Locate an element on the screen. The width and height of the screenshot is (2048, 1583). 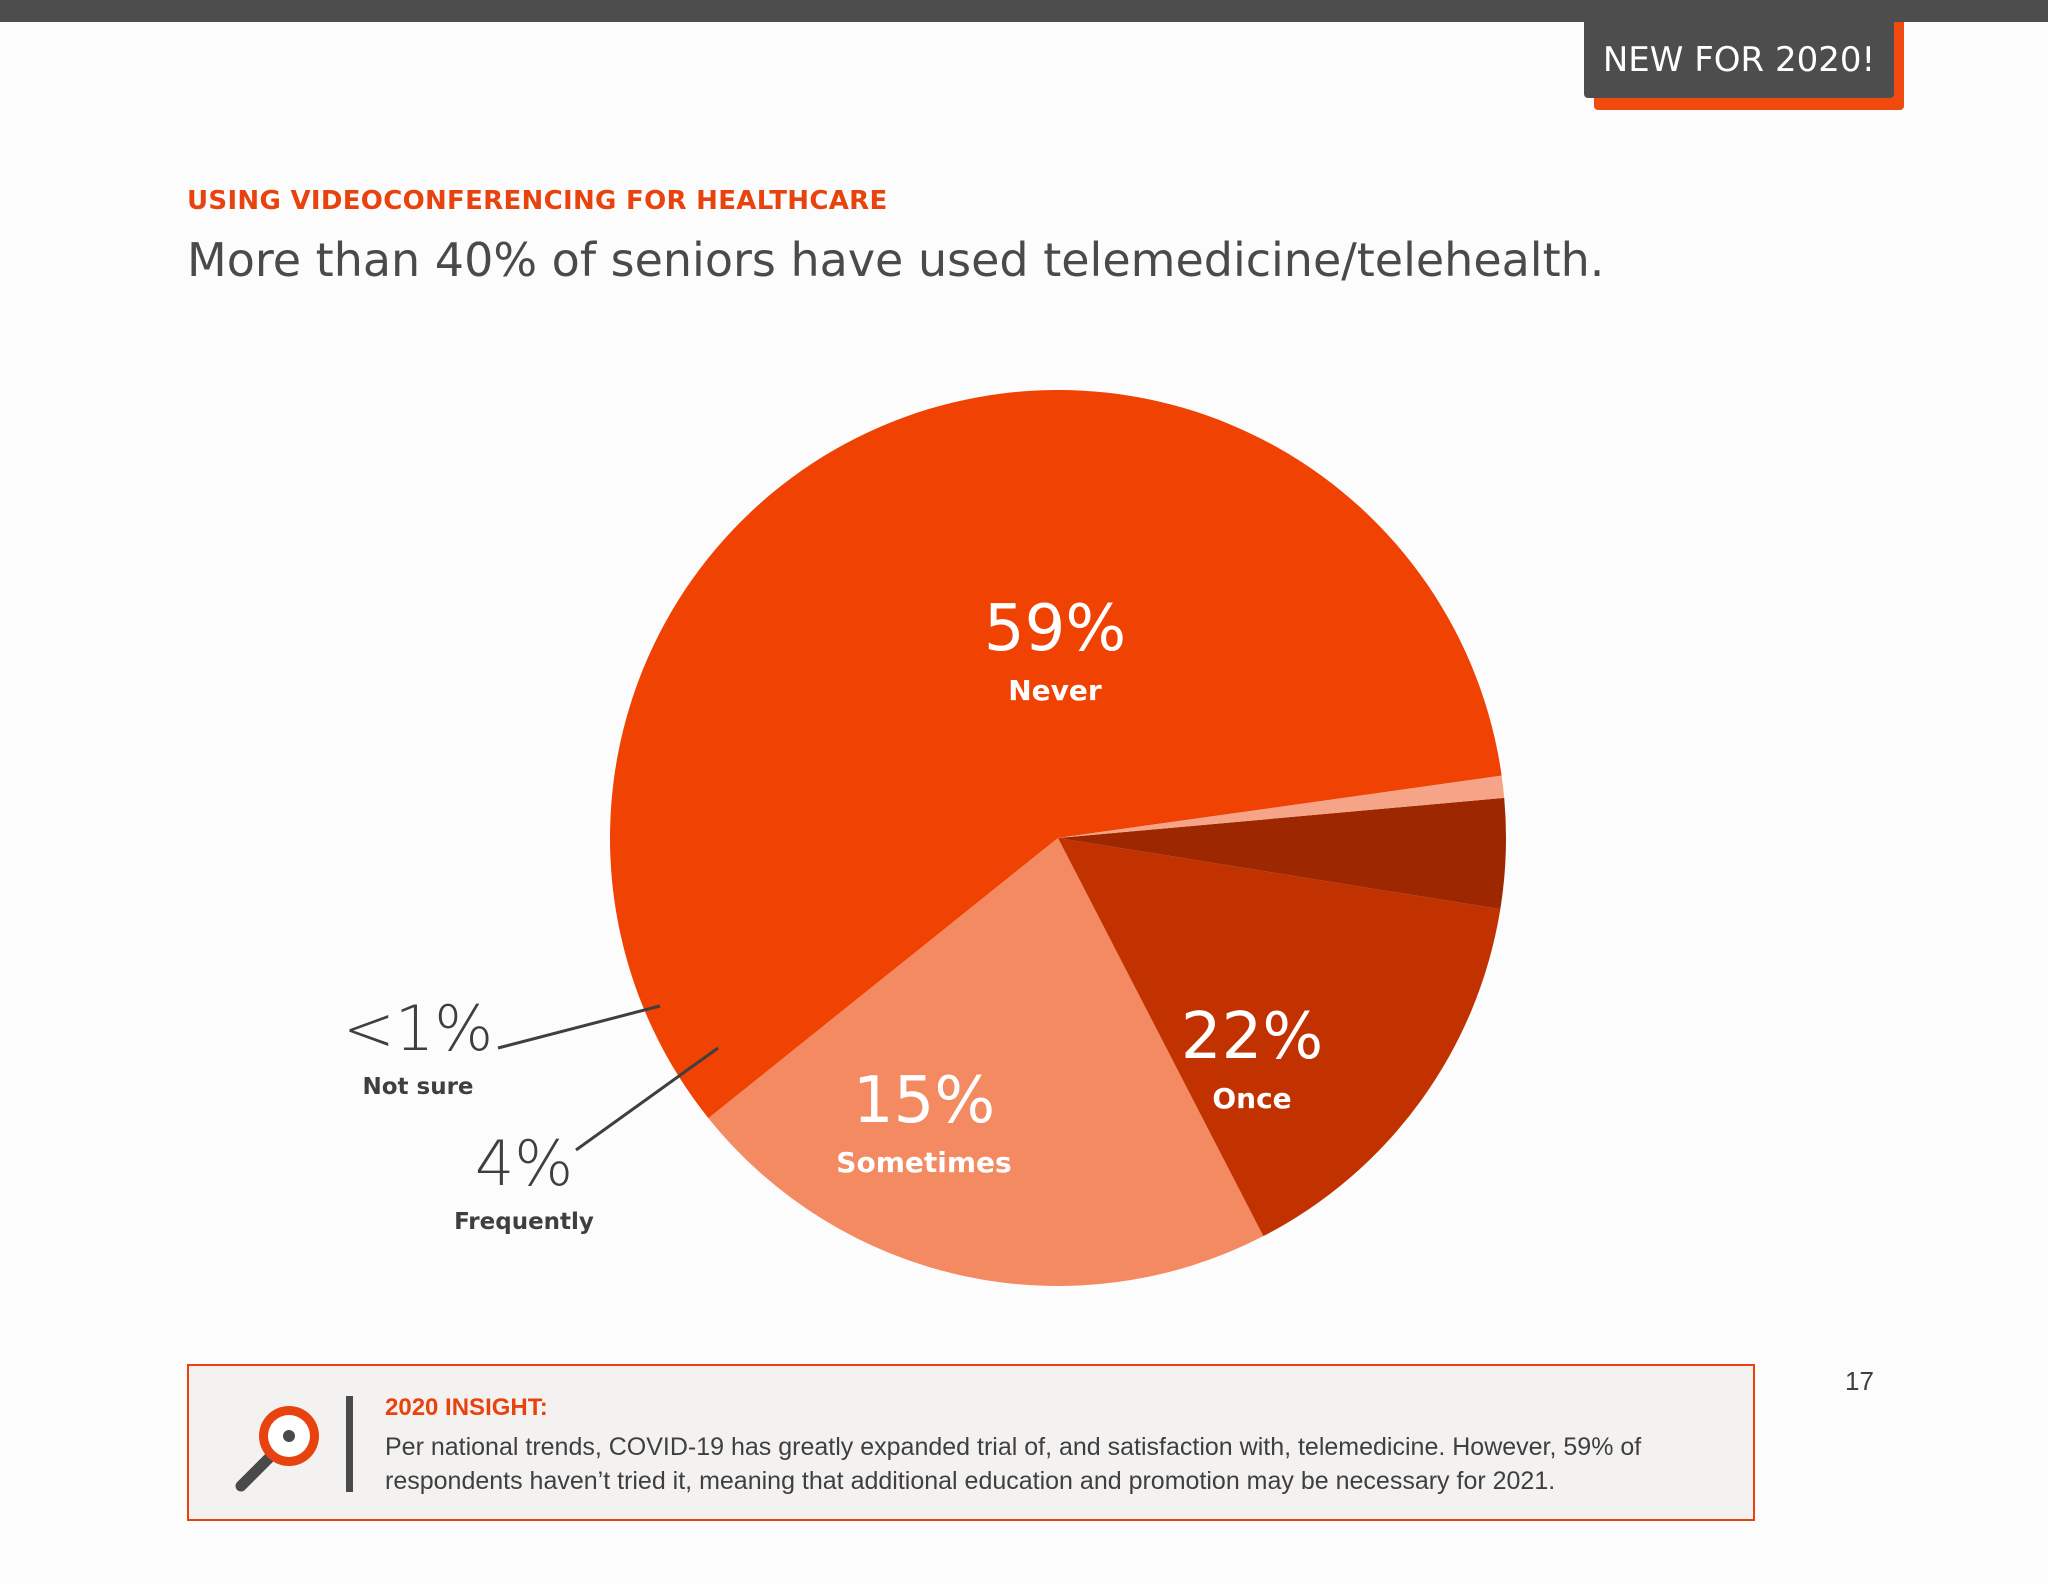
pie-value-frequently: 4% is located at coordinates (524, 1163).